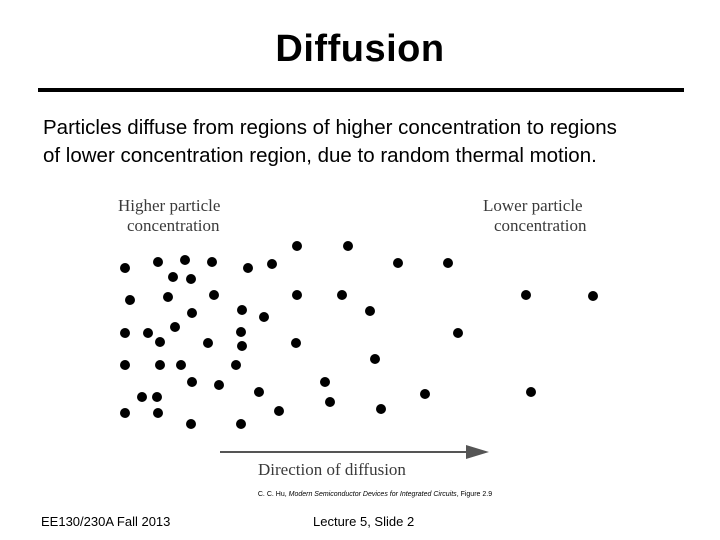 This screenshot has width=720, height=540. I want to click on label-higher-line-1: Higher particle, so click(169, 205).